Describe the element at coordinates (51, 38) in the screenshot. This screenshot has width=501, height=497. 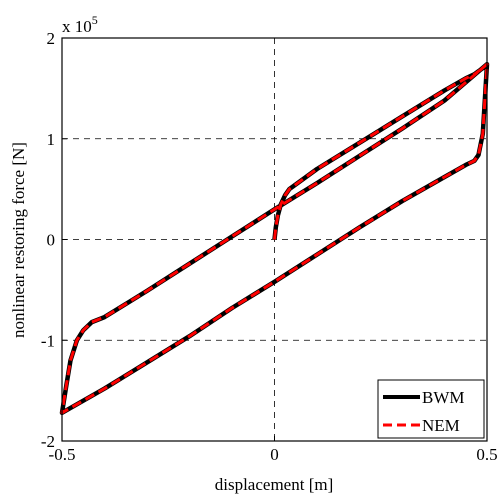
I see `y-tick-label: 2` at that location.